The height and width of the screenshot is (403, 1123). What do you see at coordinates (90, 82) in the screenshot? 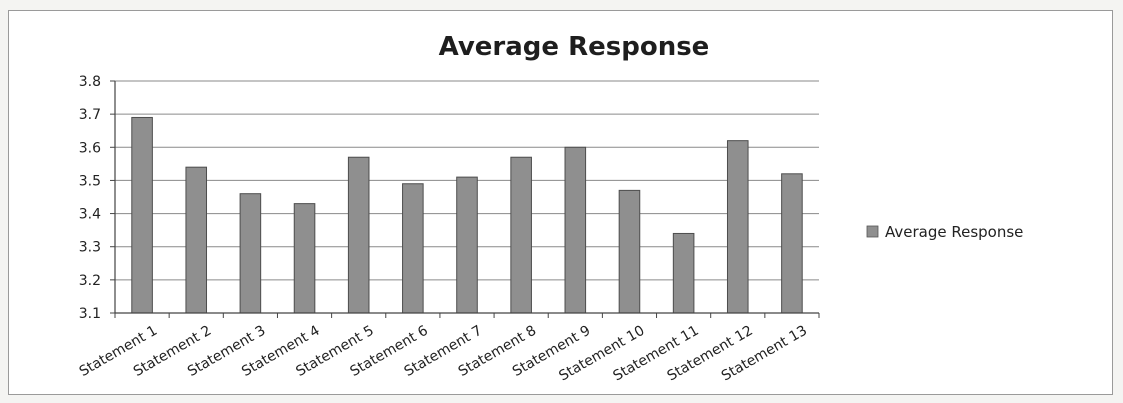
I see `y-tick-label: 3.8` at bounding box center [90, 82].